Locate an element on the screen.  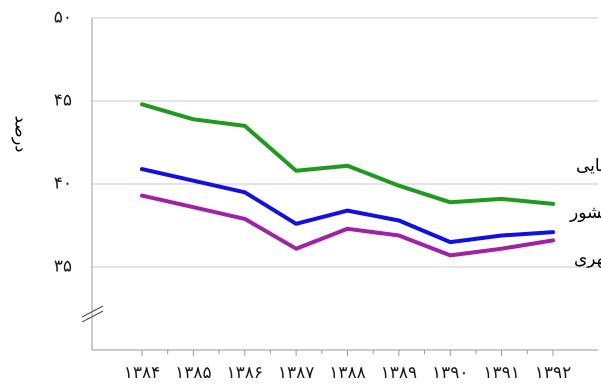
y-tick-label: ۳۵ is located at coordinates (63, 267).